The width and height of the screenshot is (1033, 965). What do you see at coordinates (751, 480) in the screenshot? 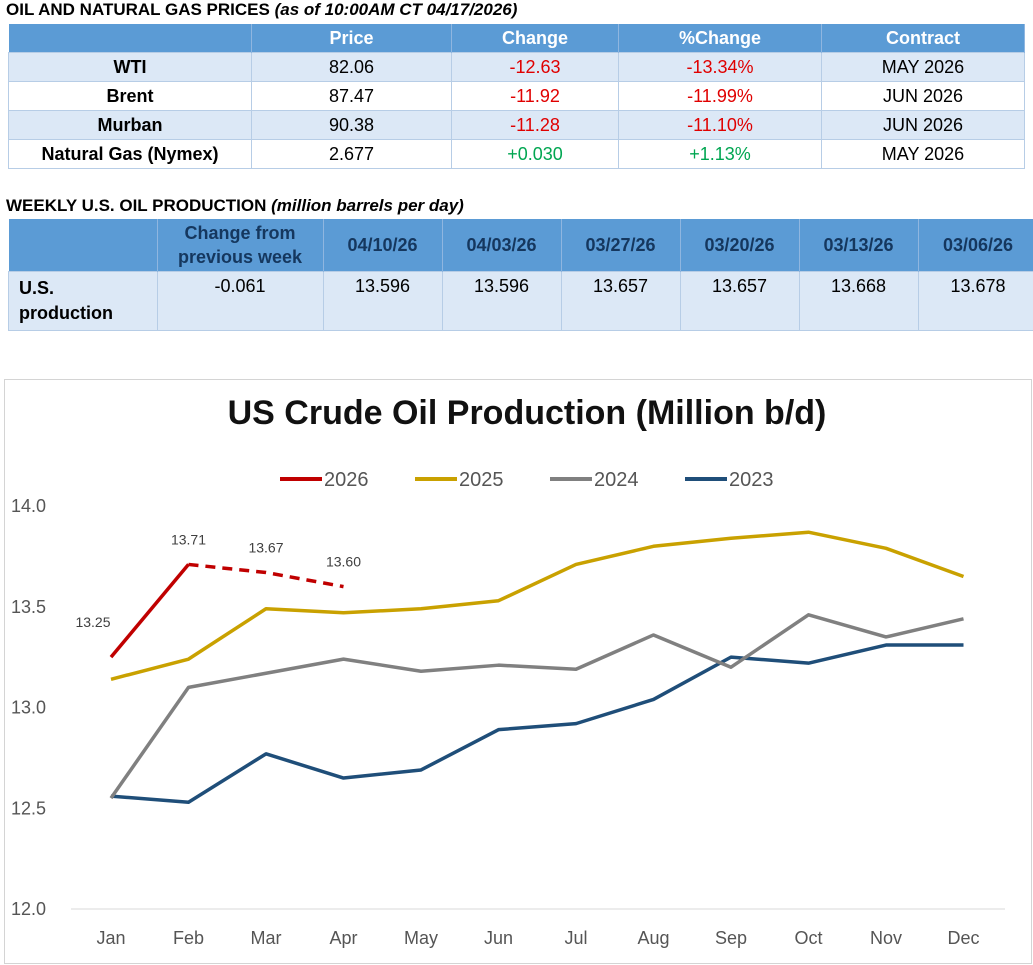
I see `legend-label-2023: 2023` at bounding box center [751, 480].